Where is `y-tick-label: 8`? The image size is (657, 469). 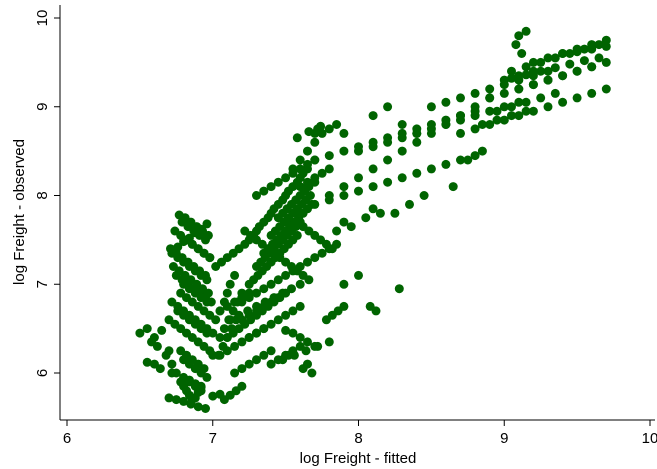
y-tick-label: 8 is located at coordinates (42, 195).